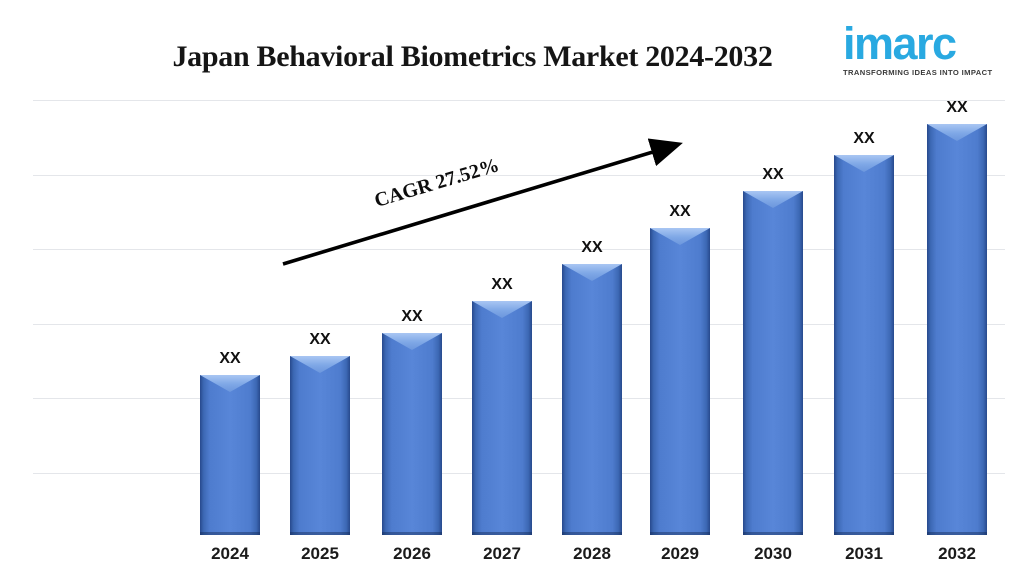 Image resolution: width=1024 pixels, height=576 pixels. I want to click on bar-value-label-2030: XX, so click(773, 174).